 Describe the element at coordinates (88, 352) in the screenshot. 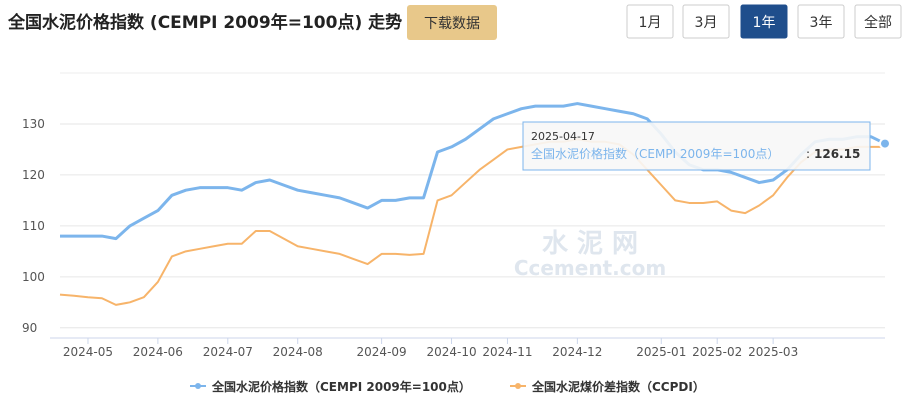

I see `x-tick-label: 2024-05` at that location.